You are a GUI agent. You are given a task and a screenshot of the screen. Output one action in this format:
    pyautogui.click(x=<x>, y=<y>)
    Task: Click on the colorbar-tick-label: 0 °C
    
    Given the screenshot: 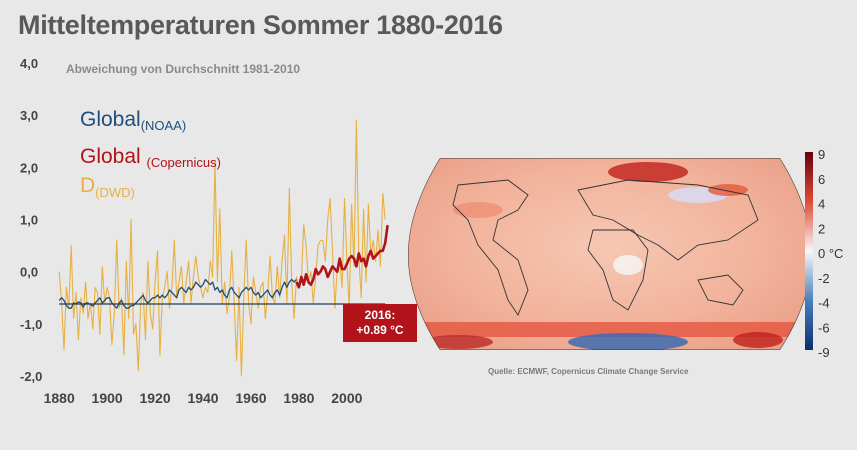 What is the action you would take?
    pyautogui.click(x=830, y=253)
    